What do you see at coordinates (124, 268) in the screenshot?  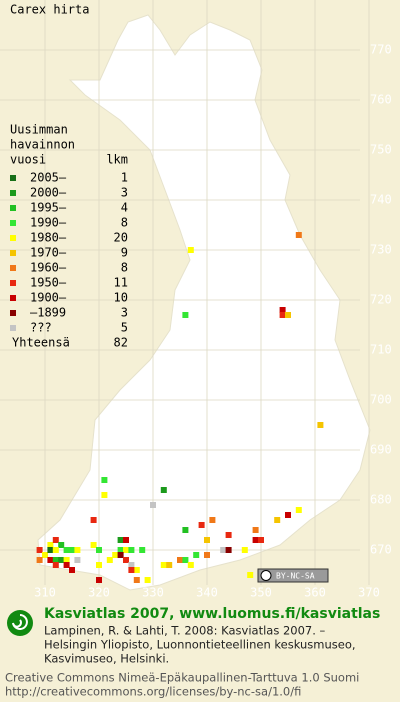 I see `legend-count: 8` at bounding box center [124, 268].